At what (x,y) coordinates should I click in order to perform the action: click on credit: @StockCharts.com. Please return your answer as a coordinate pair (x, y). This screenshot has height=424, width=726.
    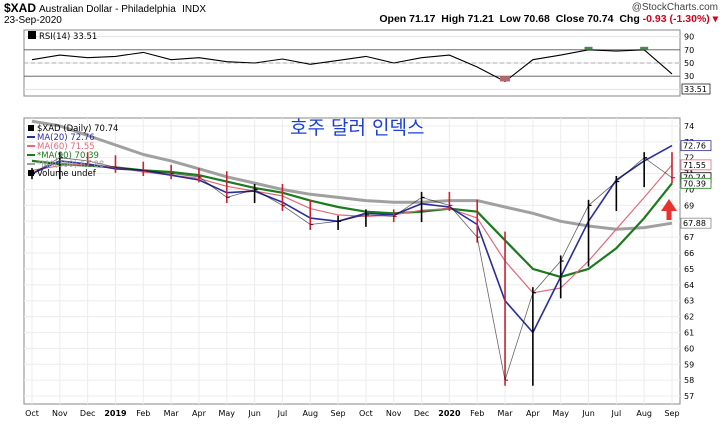
    Looking at the image, I should click on (674, 7).